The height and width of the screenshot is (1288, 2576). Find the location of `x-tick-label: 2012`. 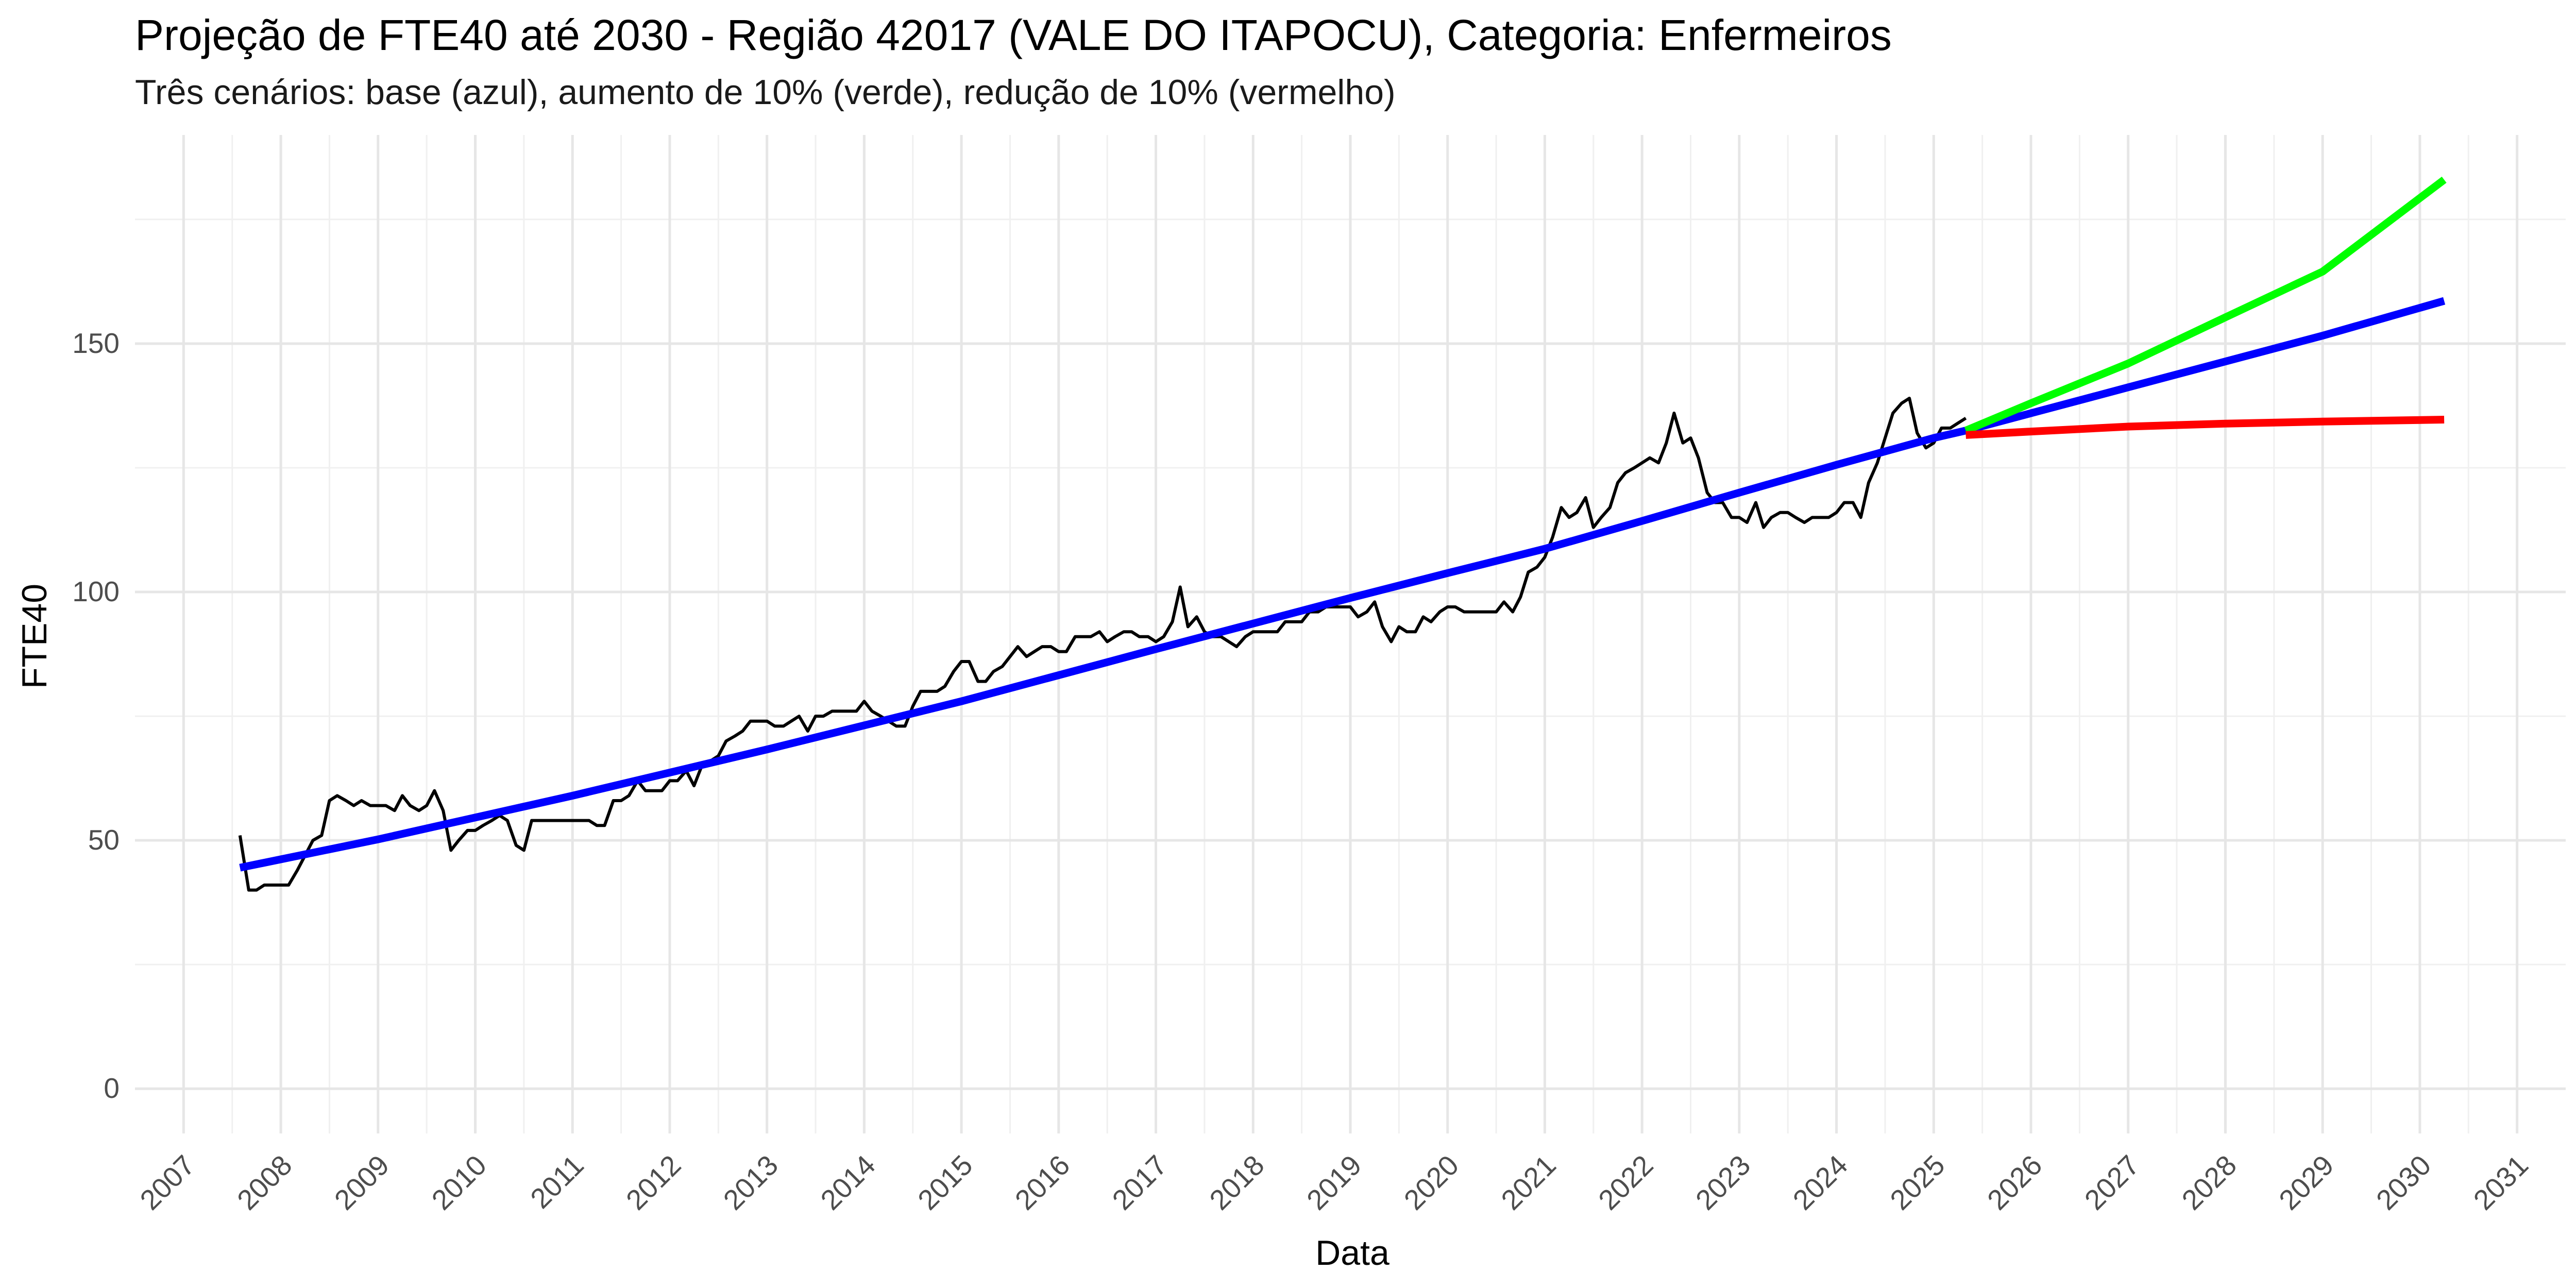

x-tick-label: 2012 is located at coordinates (653, 1182).